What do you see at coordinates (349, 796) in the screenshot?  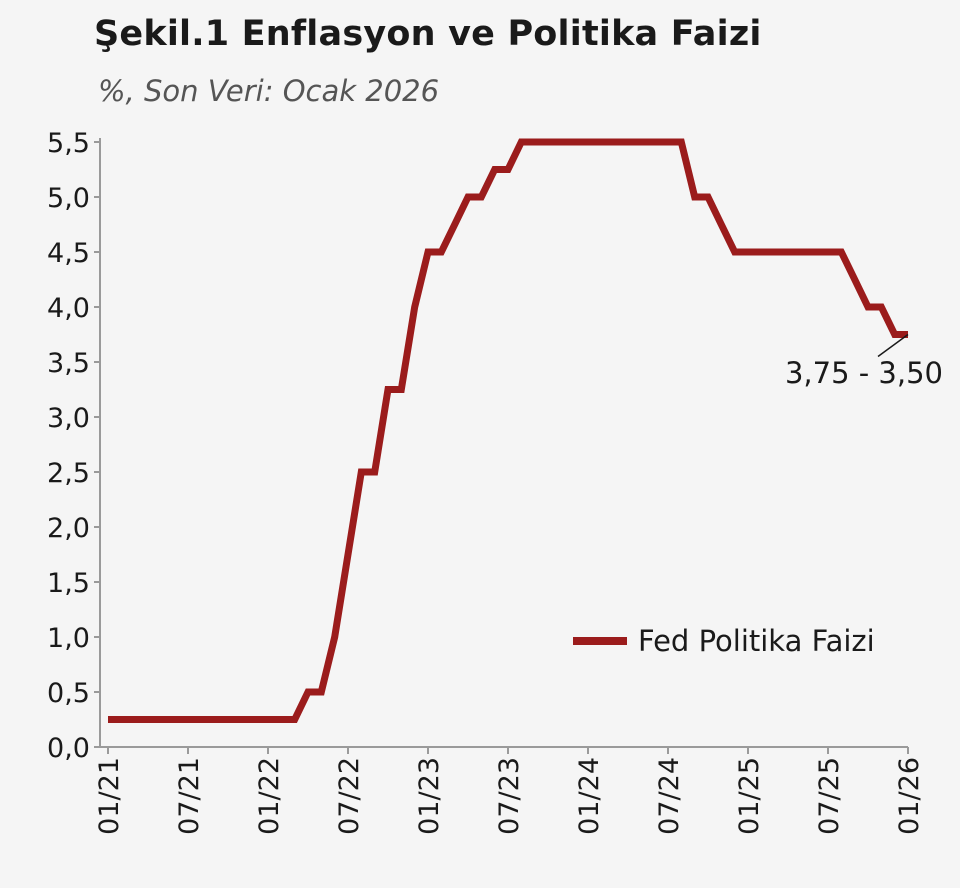 I see `x-tick-label: 07/22` at bounding box center [349, 796].